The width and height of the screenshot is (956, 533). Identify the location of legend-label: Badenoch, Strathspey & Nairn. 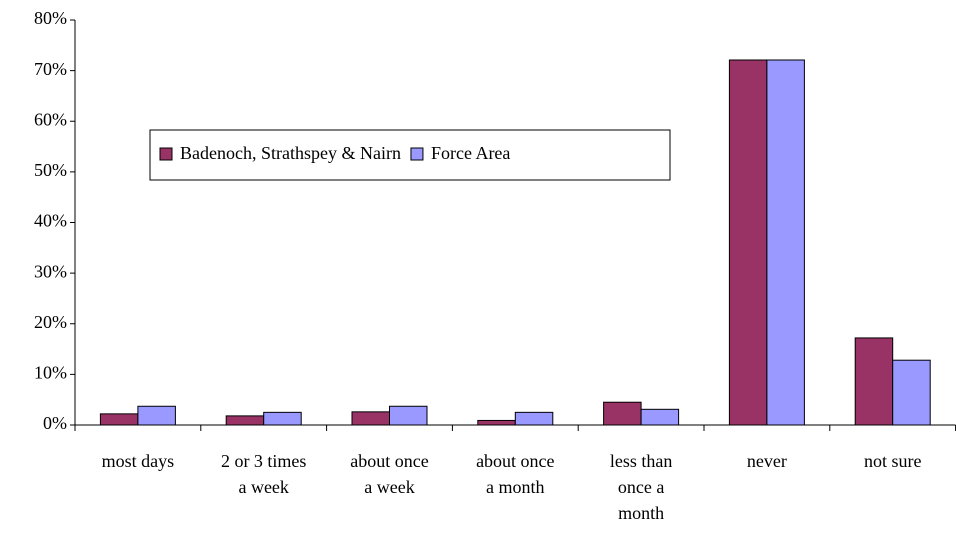
(290, 153).